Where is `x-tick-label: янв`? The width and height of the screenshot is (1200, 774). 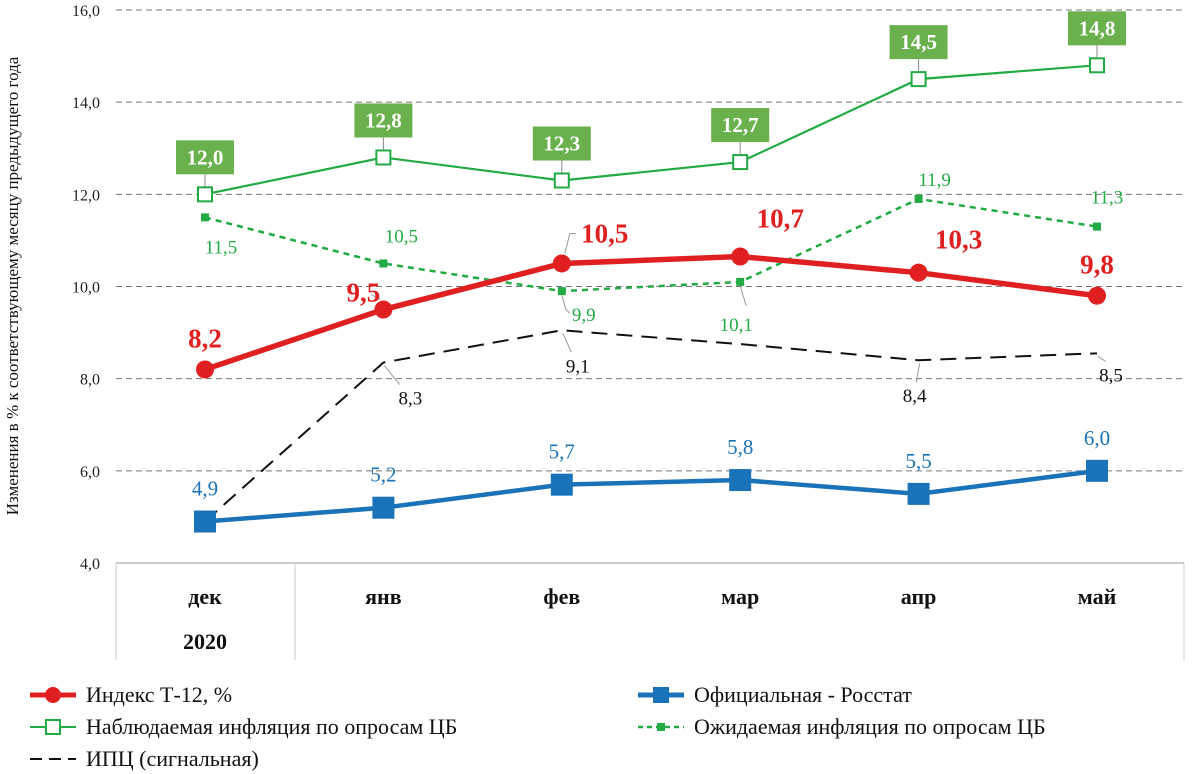 x-tick-label: янв is located at coordinates (383, 596).